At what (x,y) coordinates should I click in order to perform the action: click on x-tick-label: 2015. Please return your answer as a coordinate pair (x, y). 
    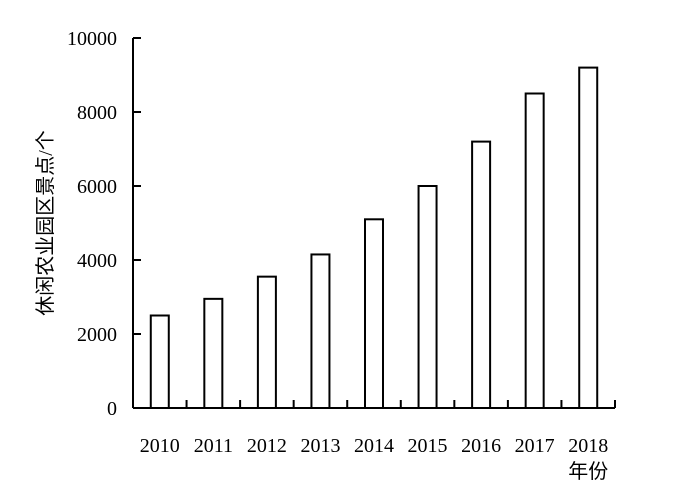
    Looking at the image, I should click on (428, 446).